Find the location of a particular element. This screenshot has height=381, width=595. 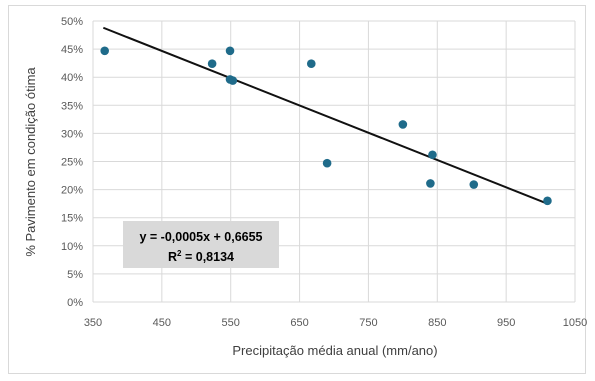

y-tick-label: 40% is located at coordinates (72, 78).